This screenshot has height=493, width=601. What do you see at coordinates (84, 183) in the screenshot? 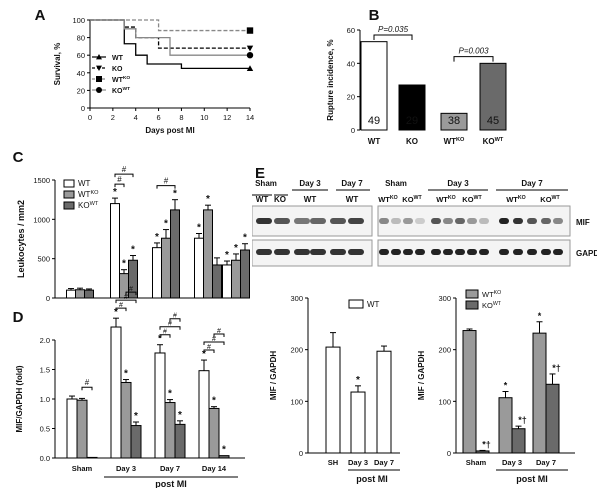
I see `chart-c-legend-label: WT` at bounding box center [84, 183].